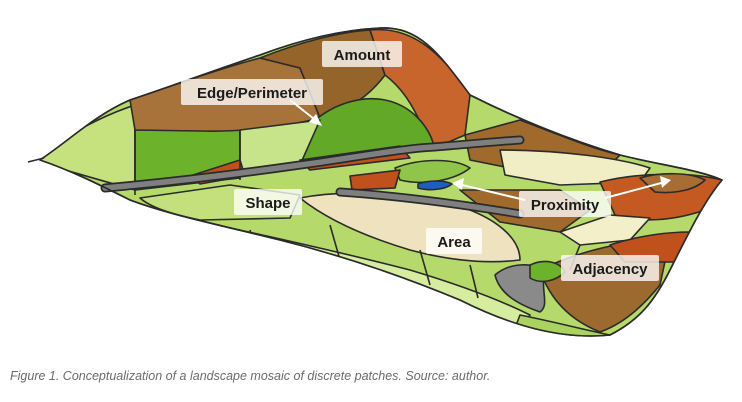  What do you see at coordinates (315, 120) in the screenshot?
I see `edge-arrowhead` at bounding box center [315, 120].